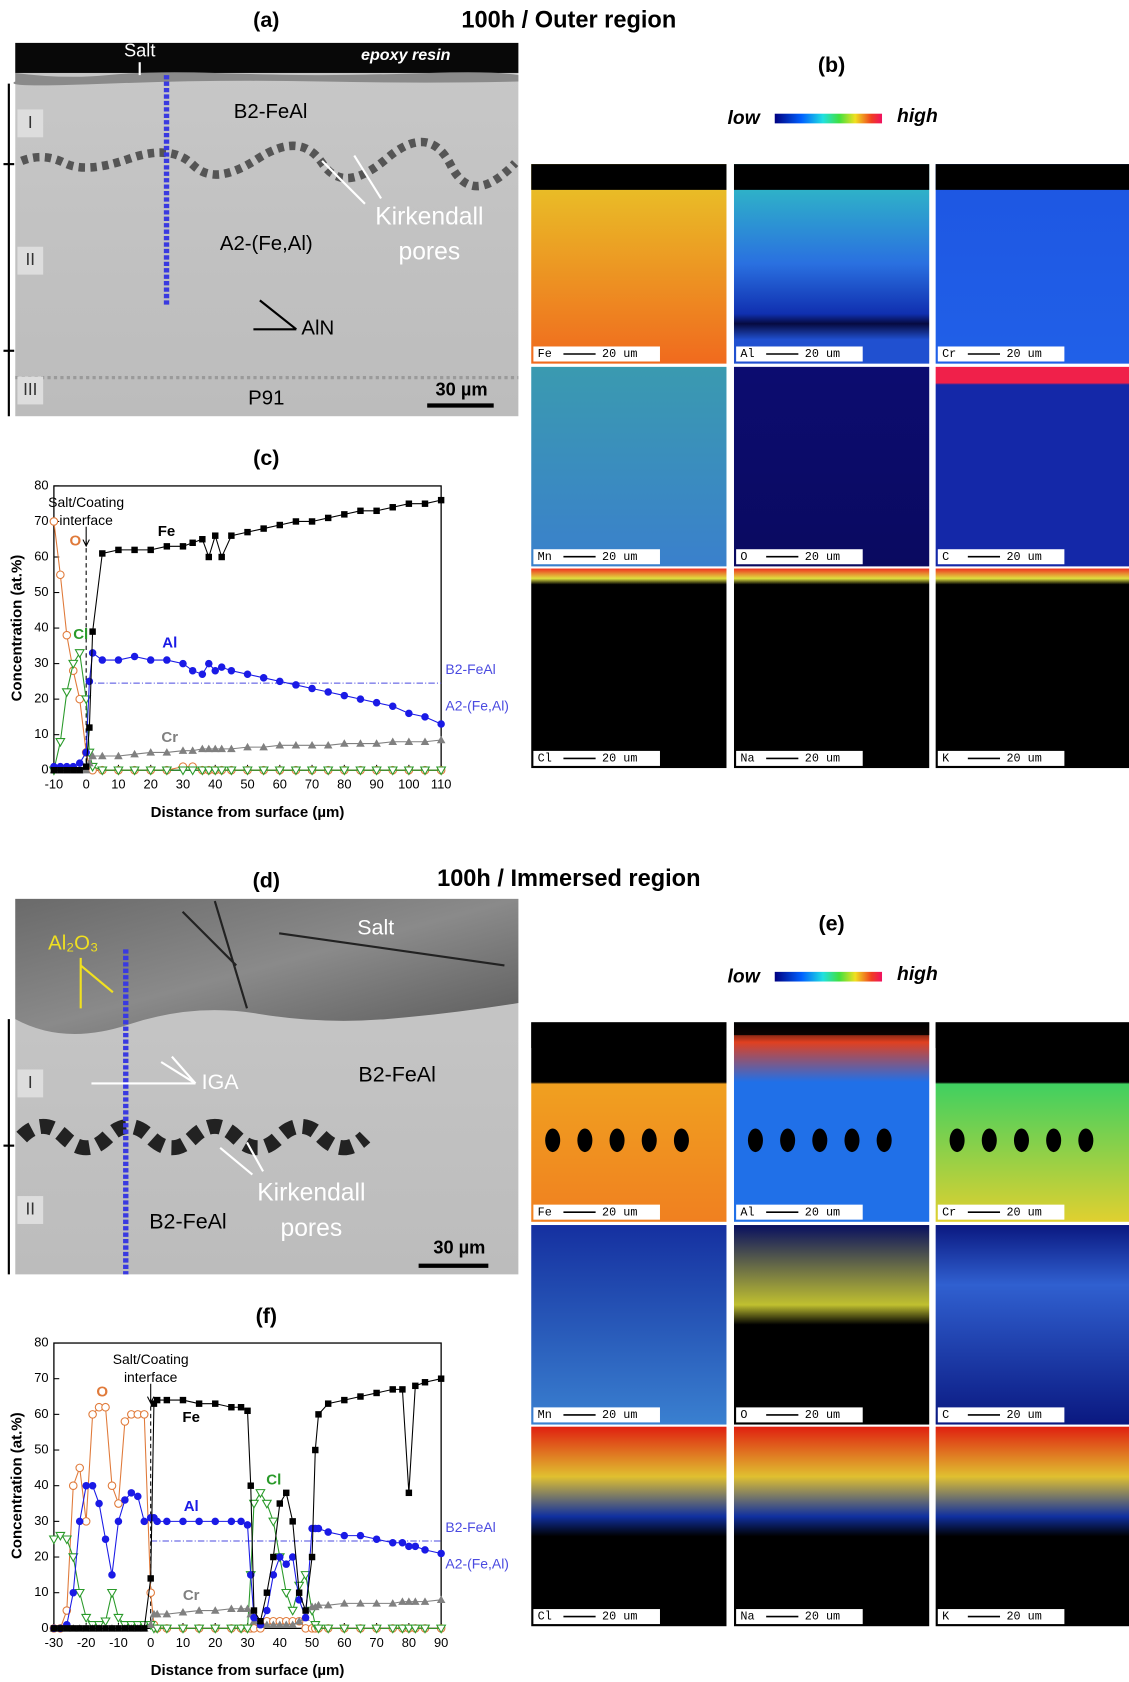 The image size is (1129, 1682). Describe the element at coordinates (30, 122) in the screenshot. I see `zone-label: I` at that location.